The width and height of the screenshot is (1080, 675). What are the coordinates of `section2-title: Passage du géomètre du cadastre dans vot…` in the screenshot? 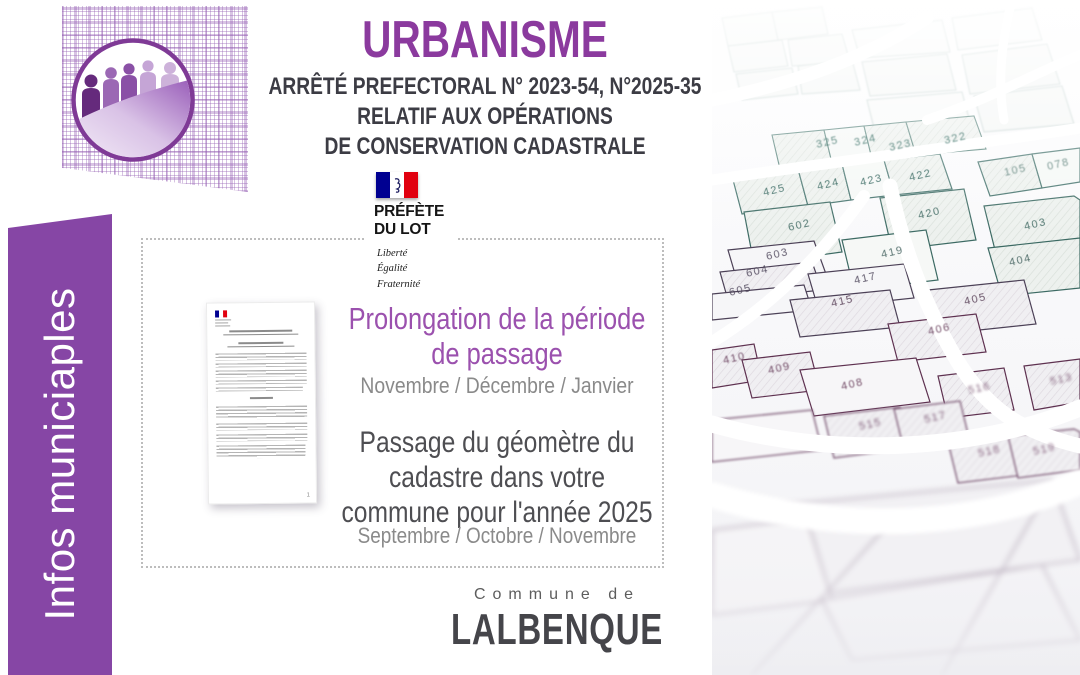 It's located at (497, 478).